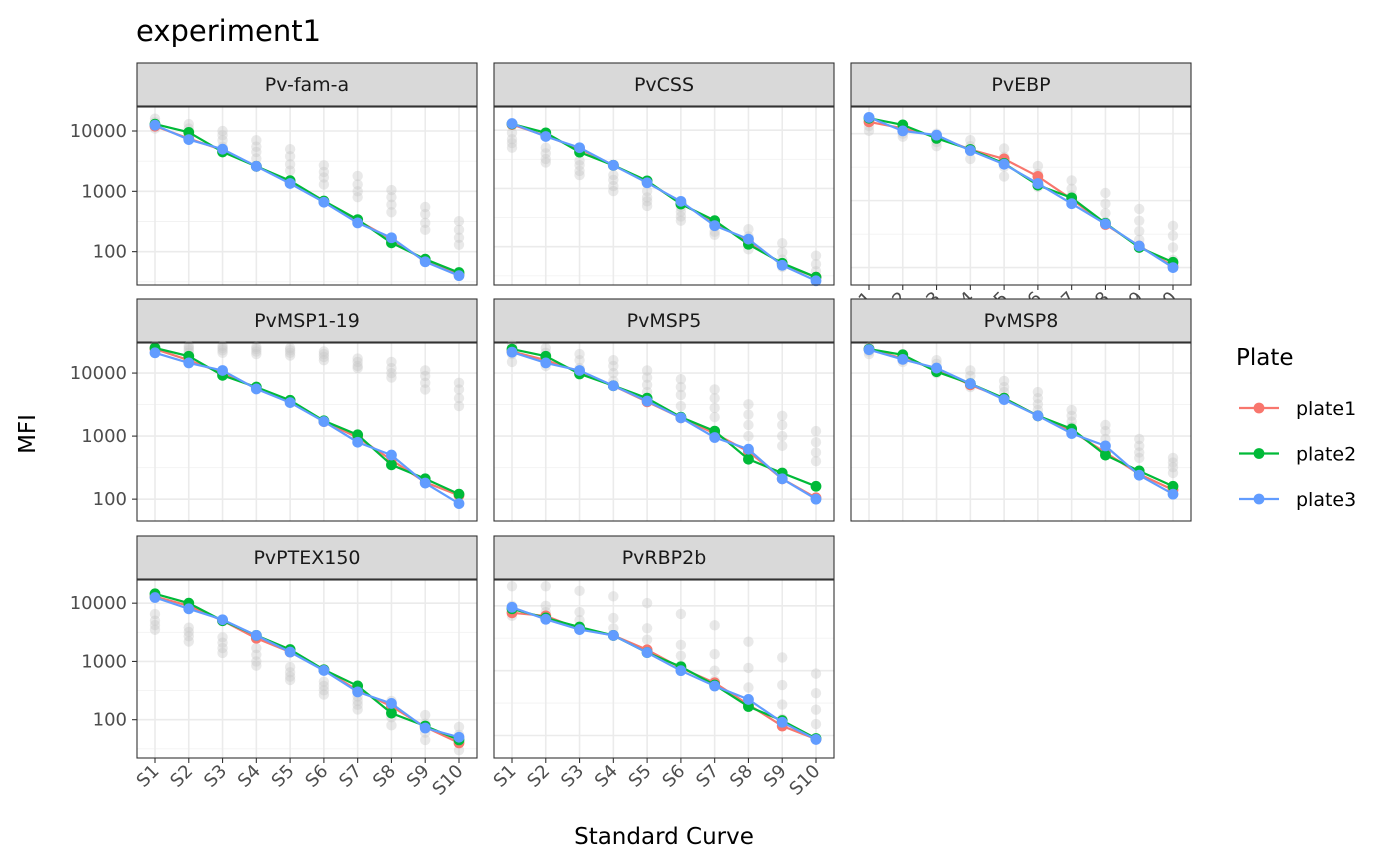 This screenshot has height=866, width=1400. Describe the element at coordinates (572, 776) in the screenshot. I see `x-tick-label: S3` at that location.